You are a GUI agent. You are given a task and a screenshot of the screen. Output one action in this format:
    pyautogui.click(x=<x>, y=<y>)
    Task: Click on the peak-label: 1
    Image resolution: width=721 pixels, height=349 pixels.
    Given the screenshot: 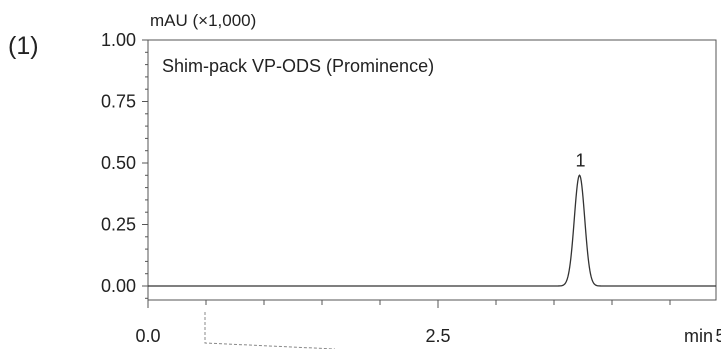 What is the action you would take?
    pyautogui.click(x=581, y=160)
    